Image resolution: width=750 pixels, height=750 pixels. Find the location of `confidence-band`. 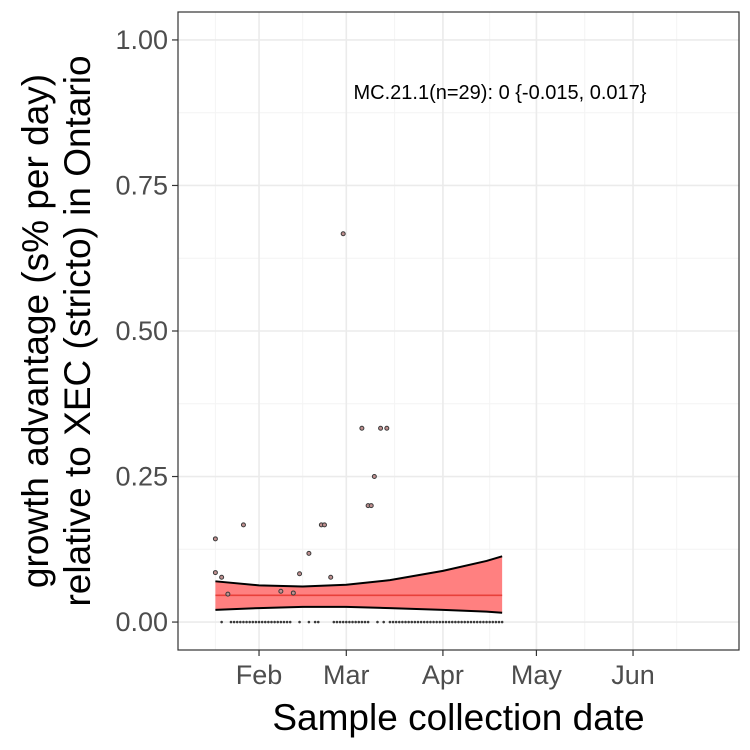

confidence-band is located at coordinates (359, 584).